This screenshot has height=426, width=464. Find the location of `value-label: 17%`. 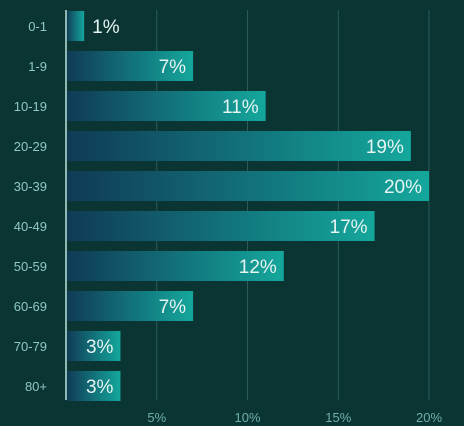

value-label: 17% is located at coordinates (349, 227).